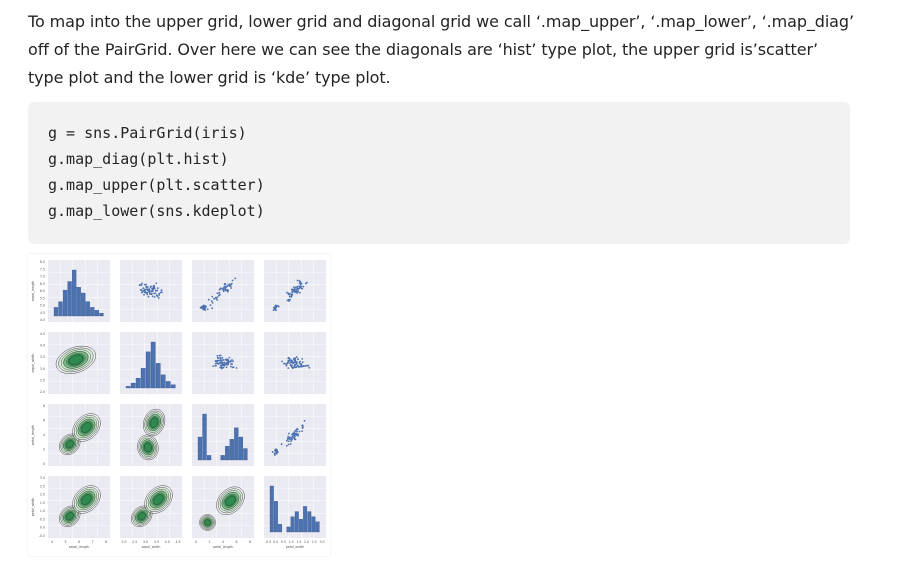  What do you see at coordinates (42, 320) in the screenshot?
I see `y-tick-label: 4.0` at bounding box center [42, 320].